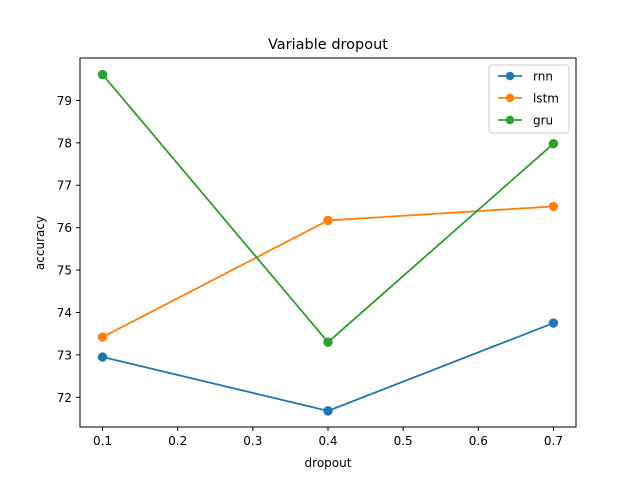 The height and width of the screenshot is (480, 640). I want to click on legend-item-lstm: lstm, so click(528, 99).